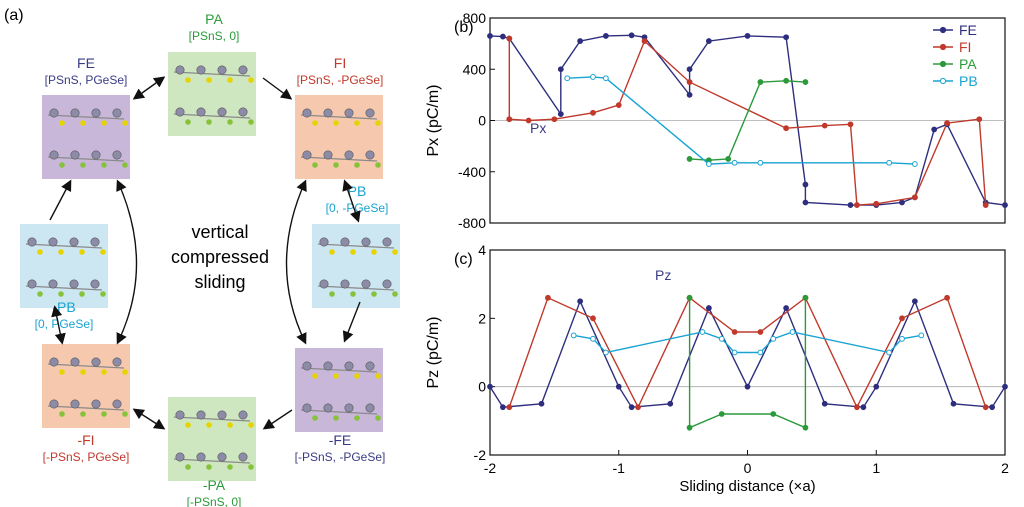 The image size is (1024, 507). What do you see at coordinates (748, 468) in the screenshot?
I see `x-tick-label: 0` at bounding box center [748, 468].